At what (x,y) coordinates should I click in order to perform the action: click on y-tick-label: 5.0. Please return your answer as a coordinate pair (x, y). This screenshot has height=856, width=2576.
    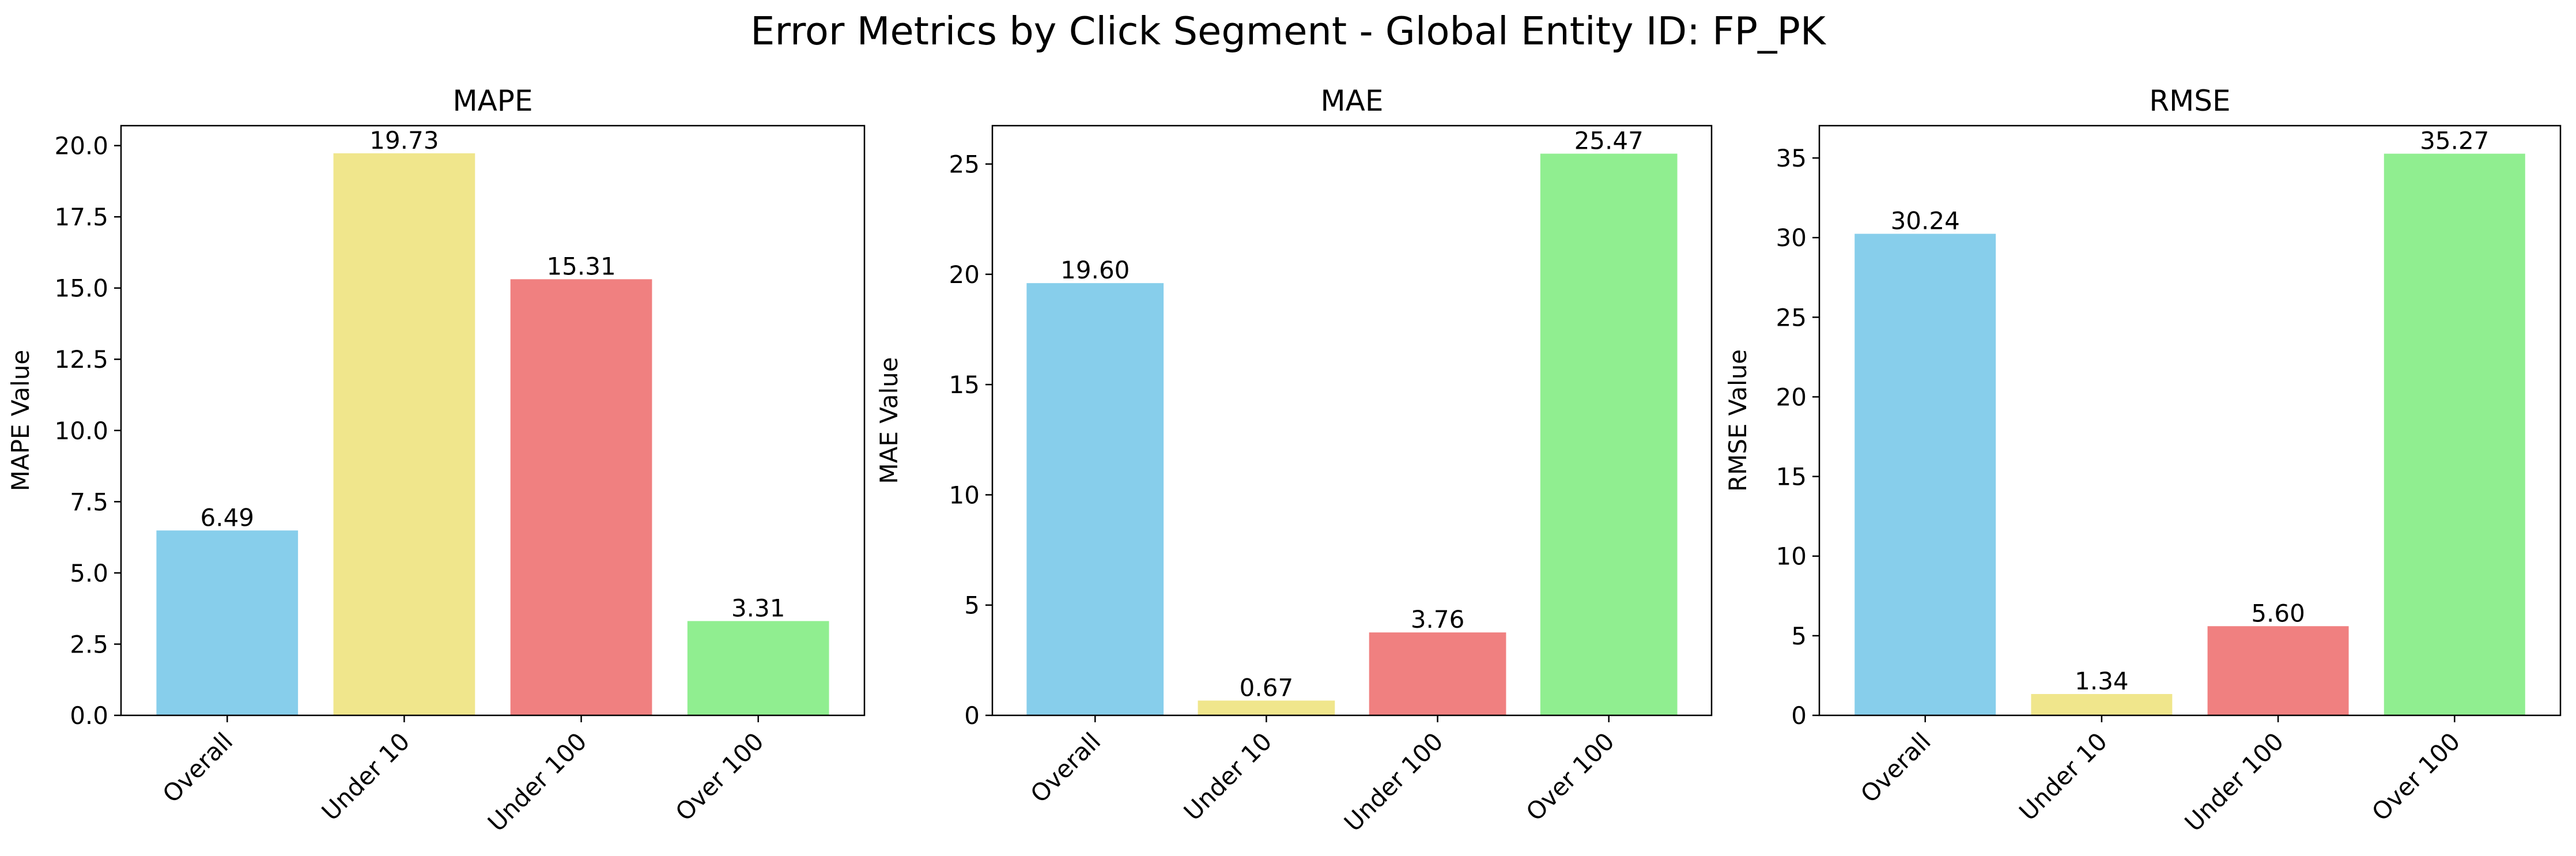
    Looking at the image, I should click on (89, 573).